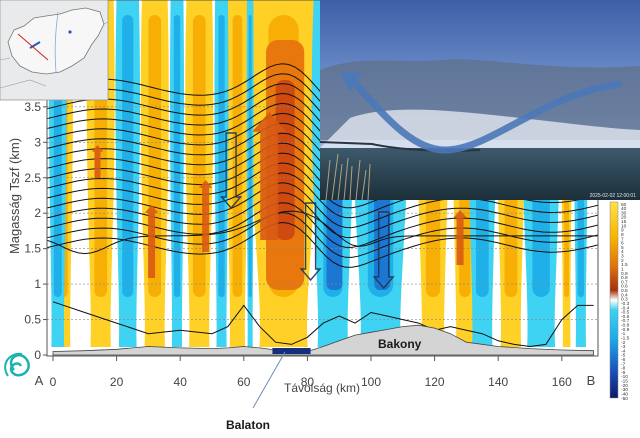 The height and width of the screenshot is (438, 640). What do you see at coordinates (35, 231) in the screenshot?
I see `y-axis: 0 0.5 1 1.5 2 2.5 3 3.5` at bounding box center [35, 231].